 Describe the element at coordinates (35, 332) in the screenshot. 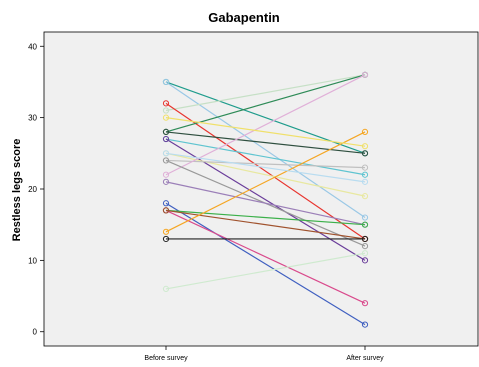

I see `y-tick-label: 0` at that location.